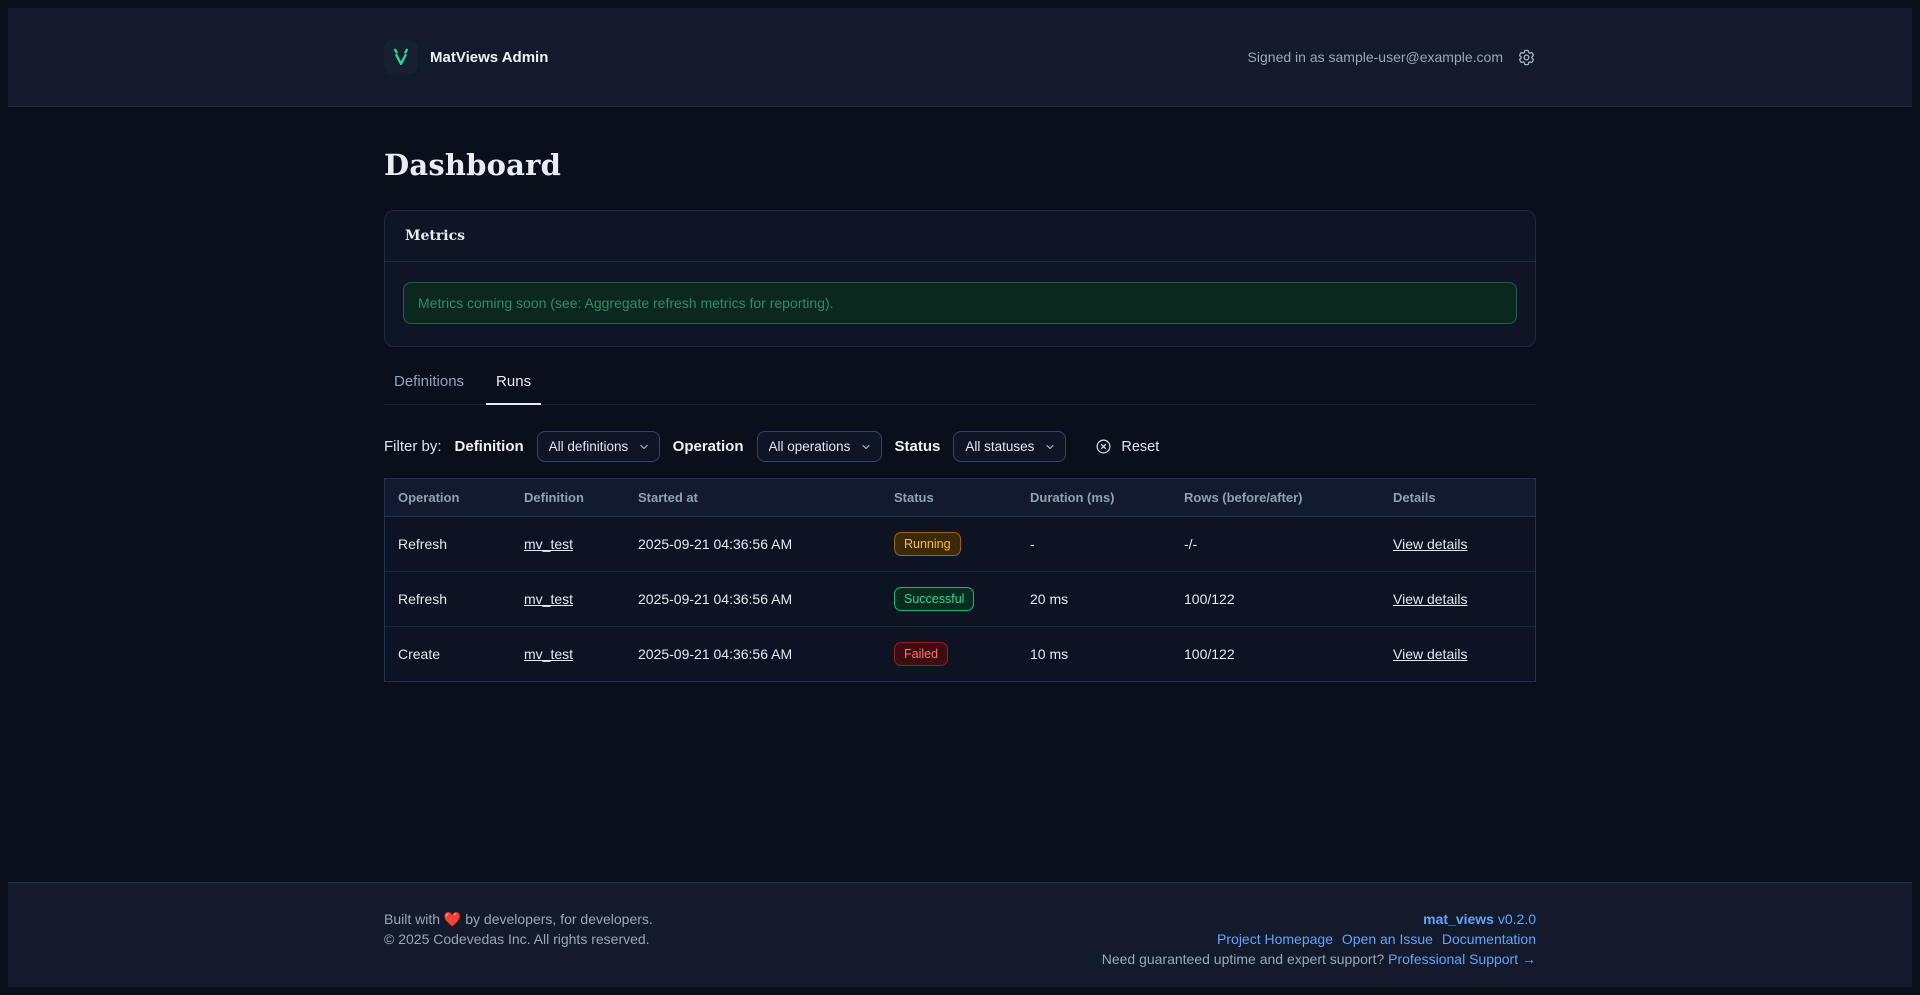 The height and width of the screenshot is (995, 1920). What do you see at coordinates (753, 498) in the screenshot?
I see `column-header: Started at` at bounding box center [753, 498].